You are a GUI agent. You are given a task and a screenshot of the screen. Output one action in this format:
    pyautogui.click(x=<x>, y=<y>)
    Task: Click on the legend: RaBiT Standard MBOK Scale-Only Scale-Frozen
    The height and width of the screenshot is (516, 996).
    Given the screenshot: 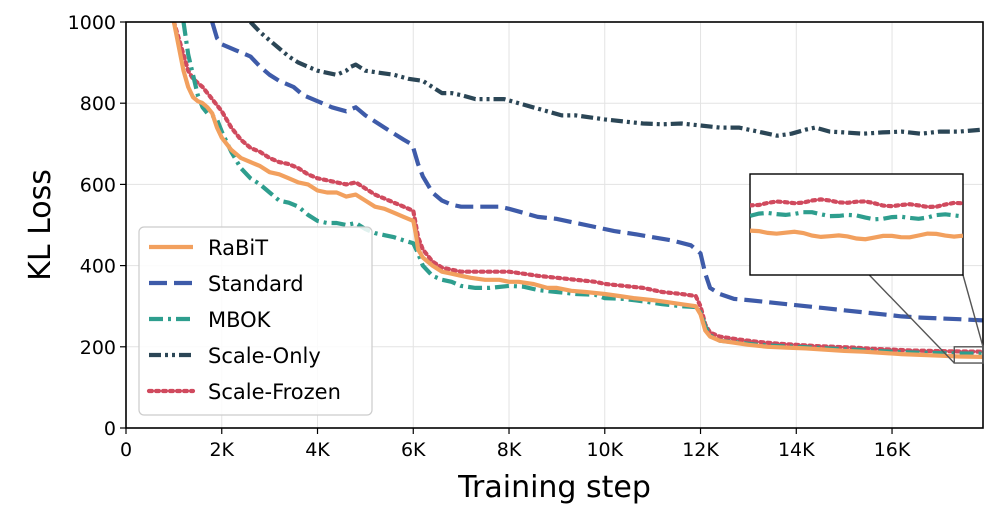 What is the action you would take?
    pyautogui.click(x=255, y=321)
    